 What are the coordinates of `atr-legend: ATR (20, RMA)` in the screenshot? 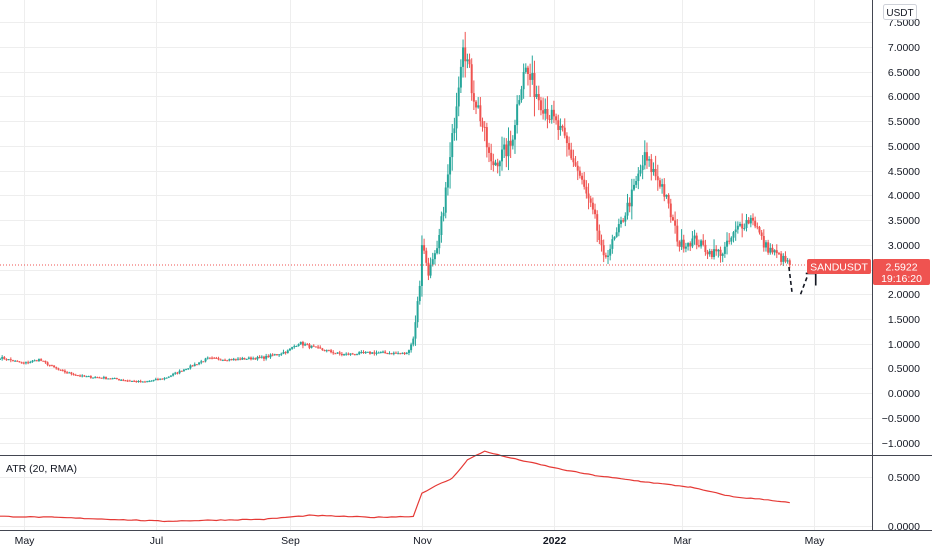 It's located at (41, 469).